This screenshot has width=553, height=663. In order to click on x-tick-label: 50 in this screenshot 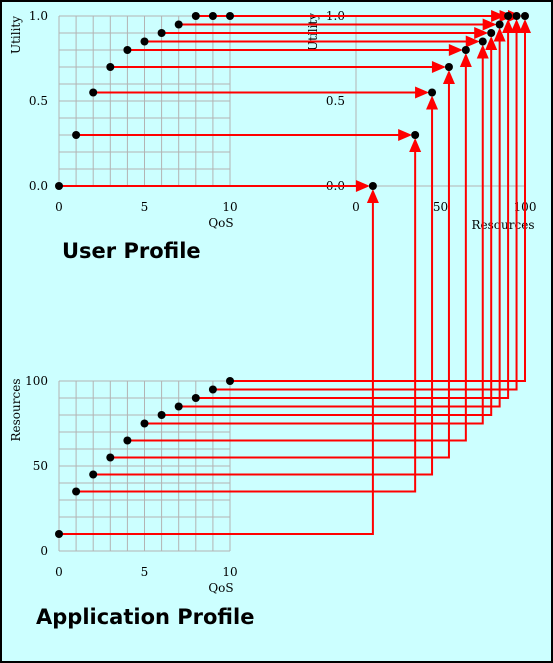, I will do `click(440, 207)`.